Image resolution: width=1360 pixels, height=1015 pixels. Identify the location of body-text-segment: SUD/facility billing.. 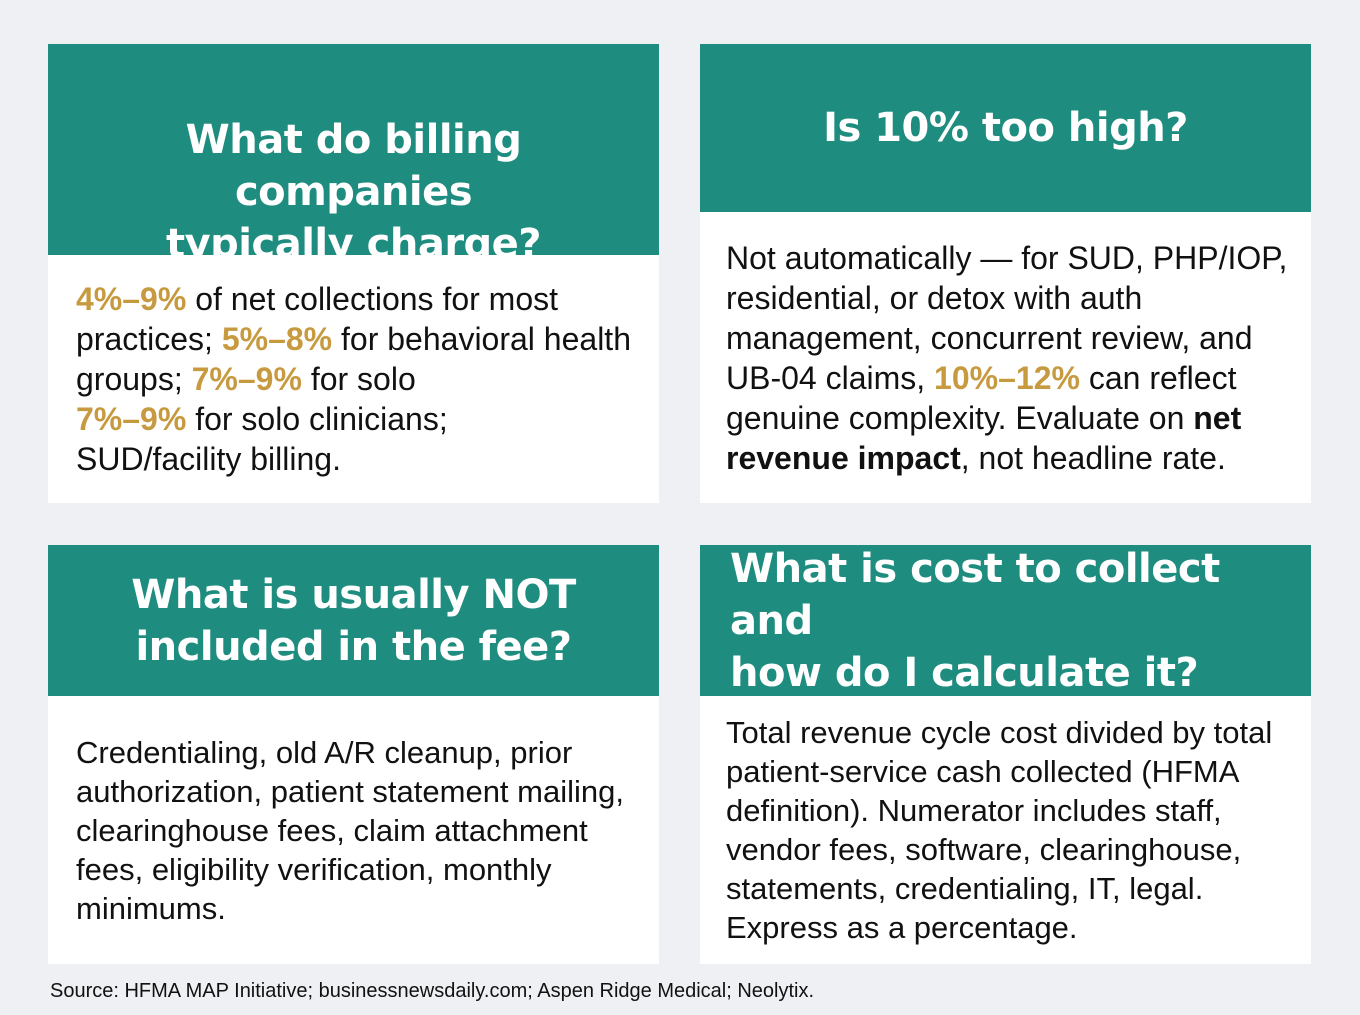
(208, 459).